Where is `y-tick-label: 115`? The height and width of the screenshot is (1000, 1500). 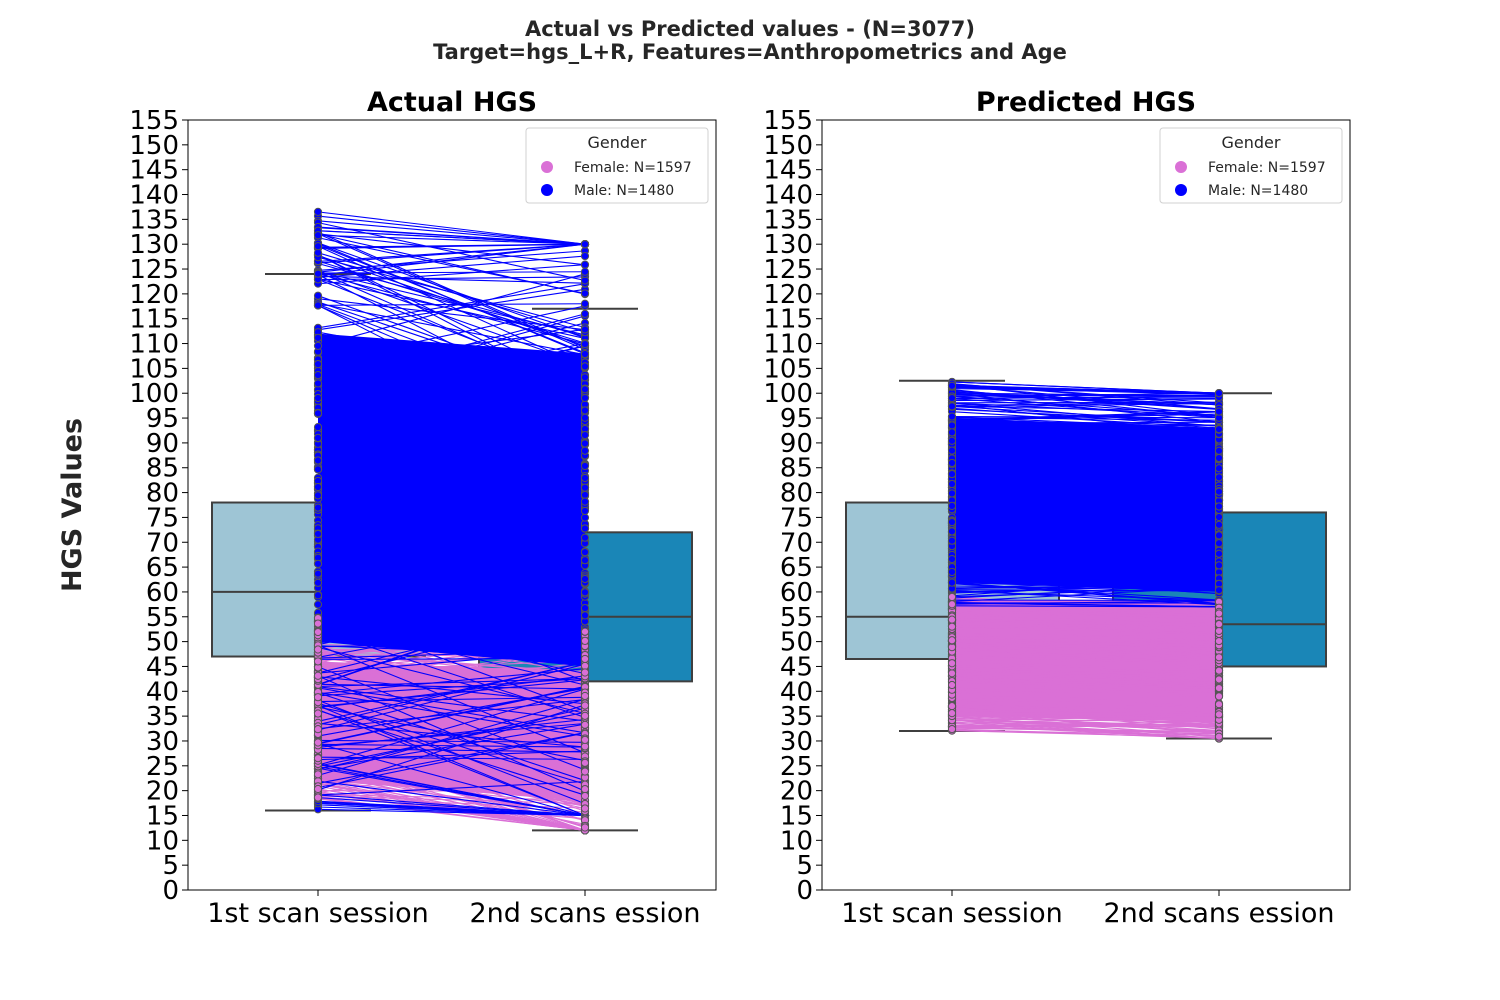
y-tick-label: 115 is located at coordinates (154, 320).